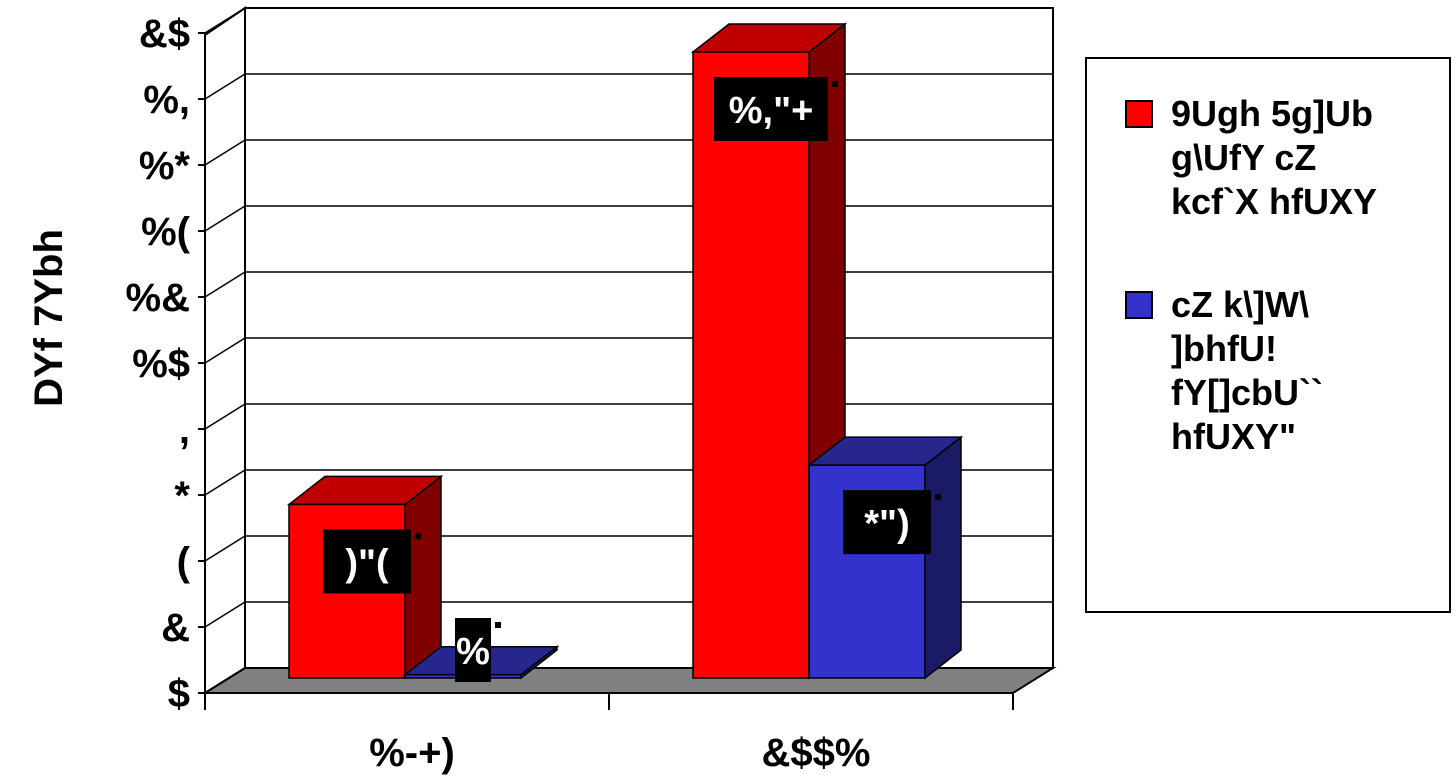 This screenshot has width=1455, height=781. I want to click on data-label-2-1: %, so click(478, 650).